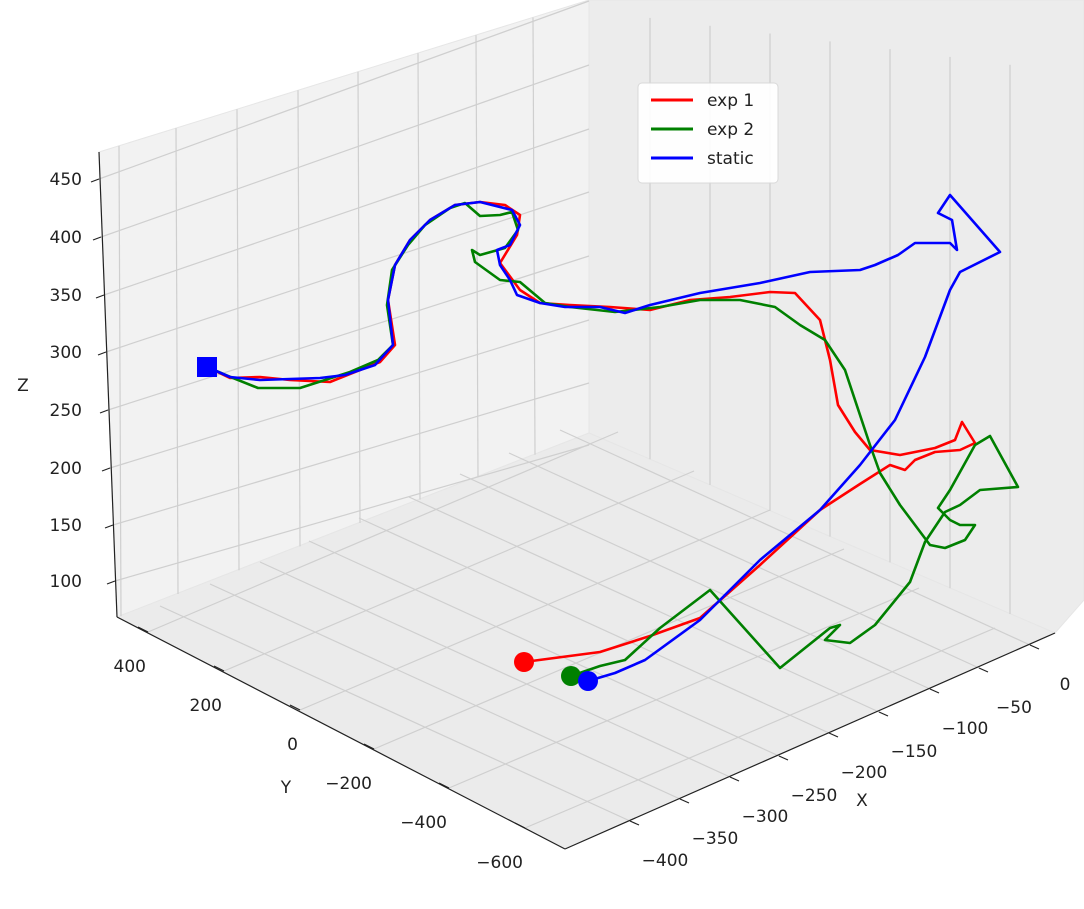 This screenshot has width=1084, height=909. I want to click on z-tick-label: 200, so click(66, 469).